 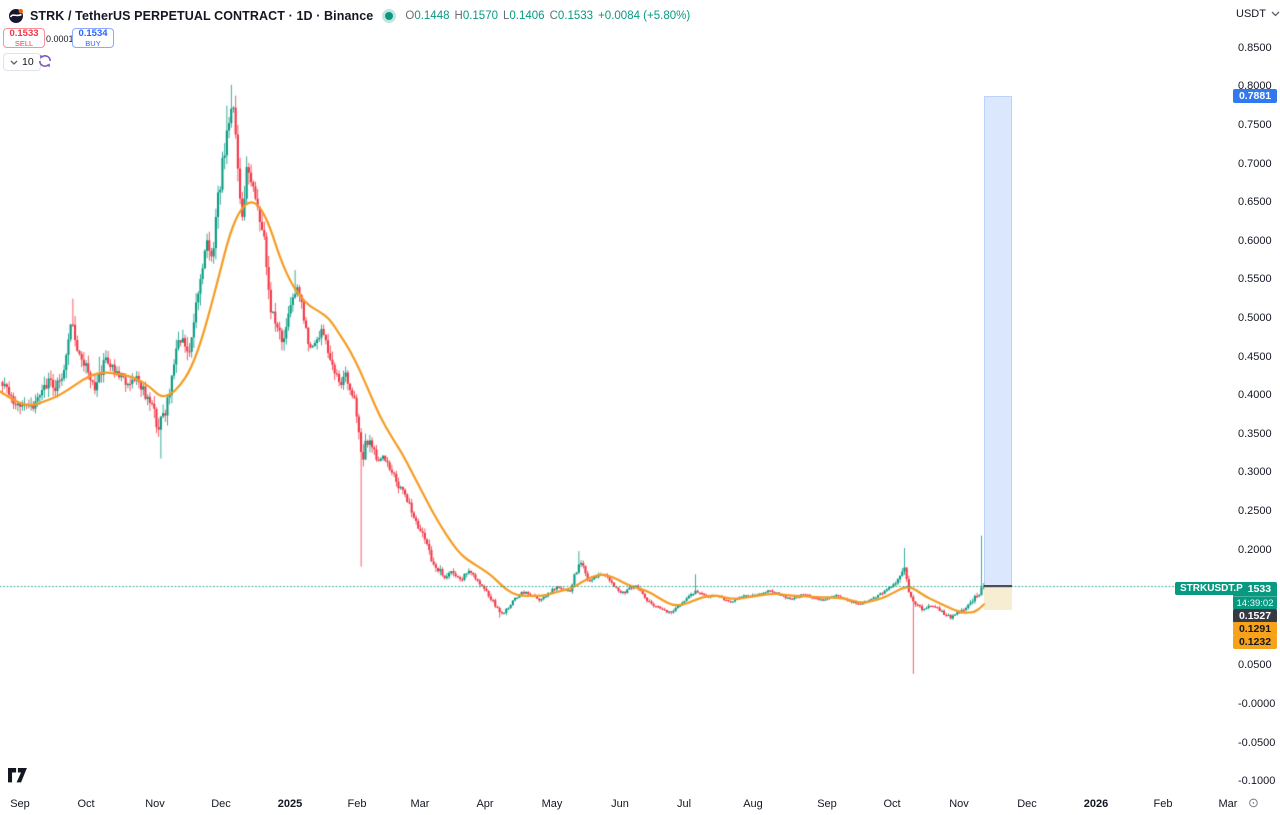 I want to click on price-tick-label: 0.3500, so click(x=1255, y=433).